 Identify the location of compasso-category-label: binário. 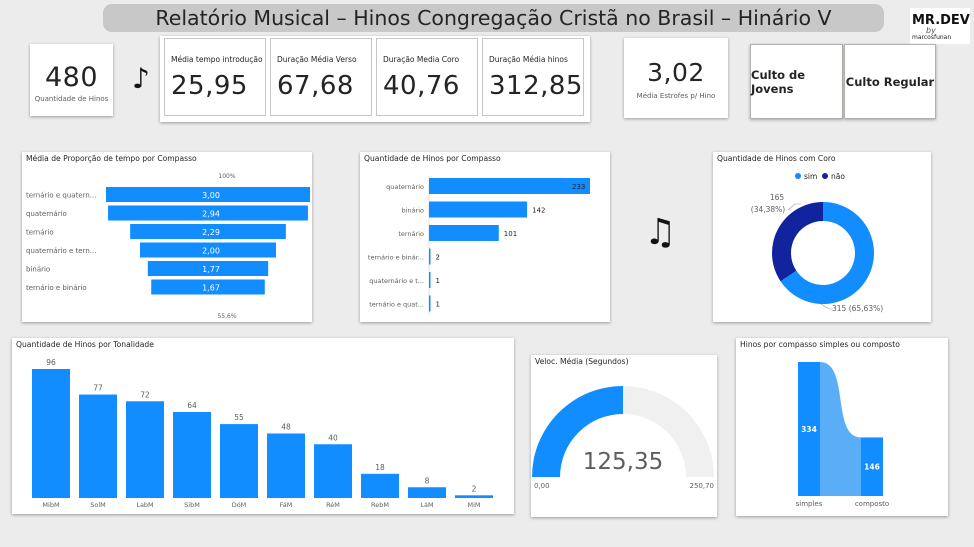
(413, 211).